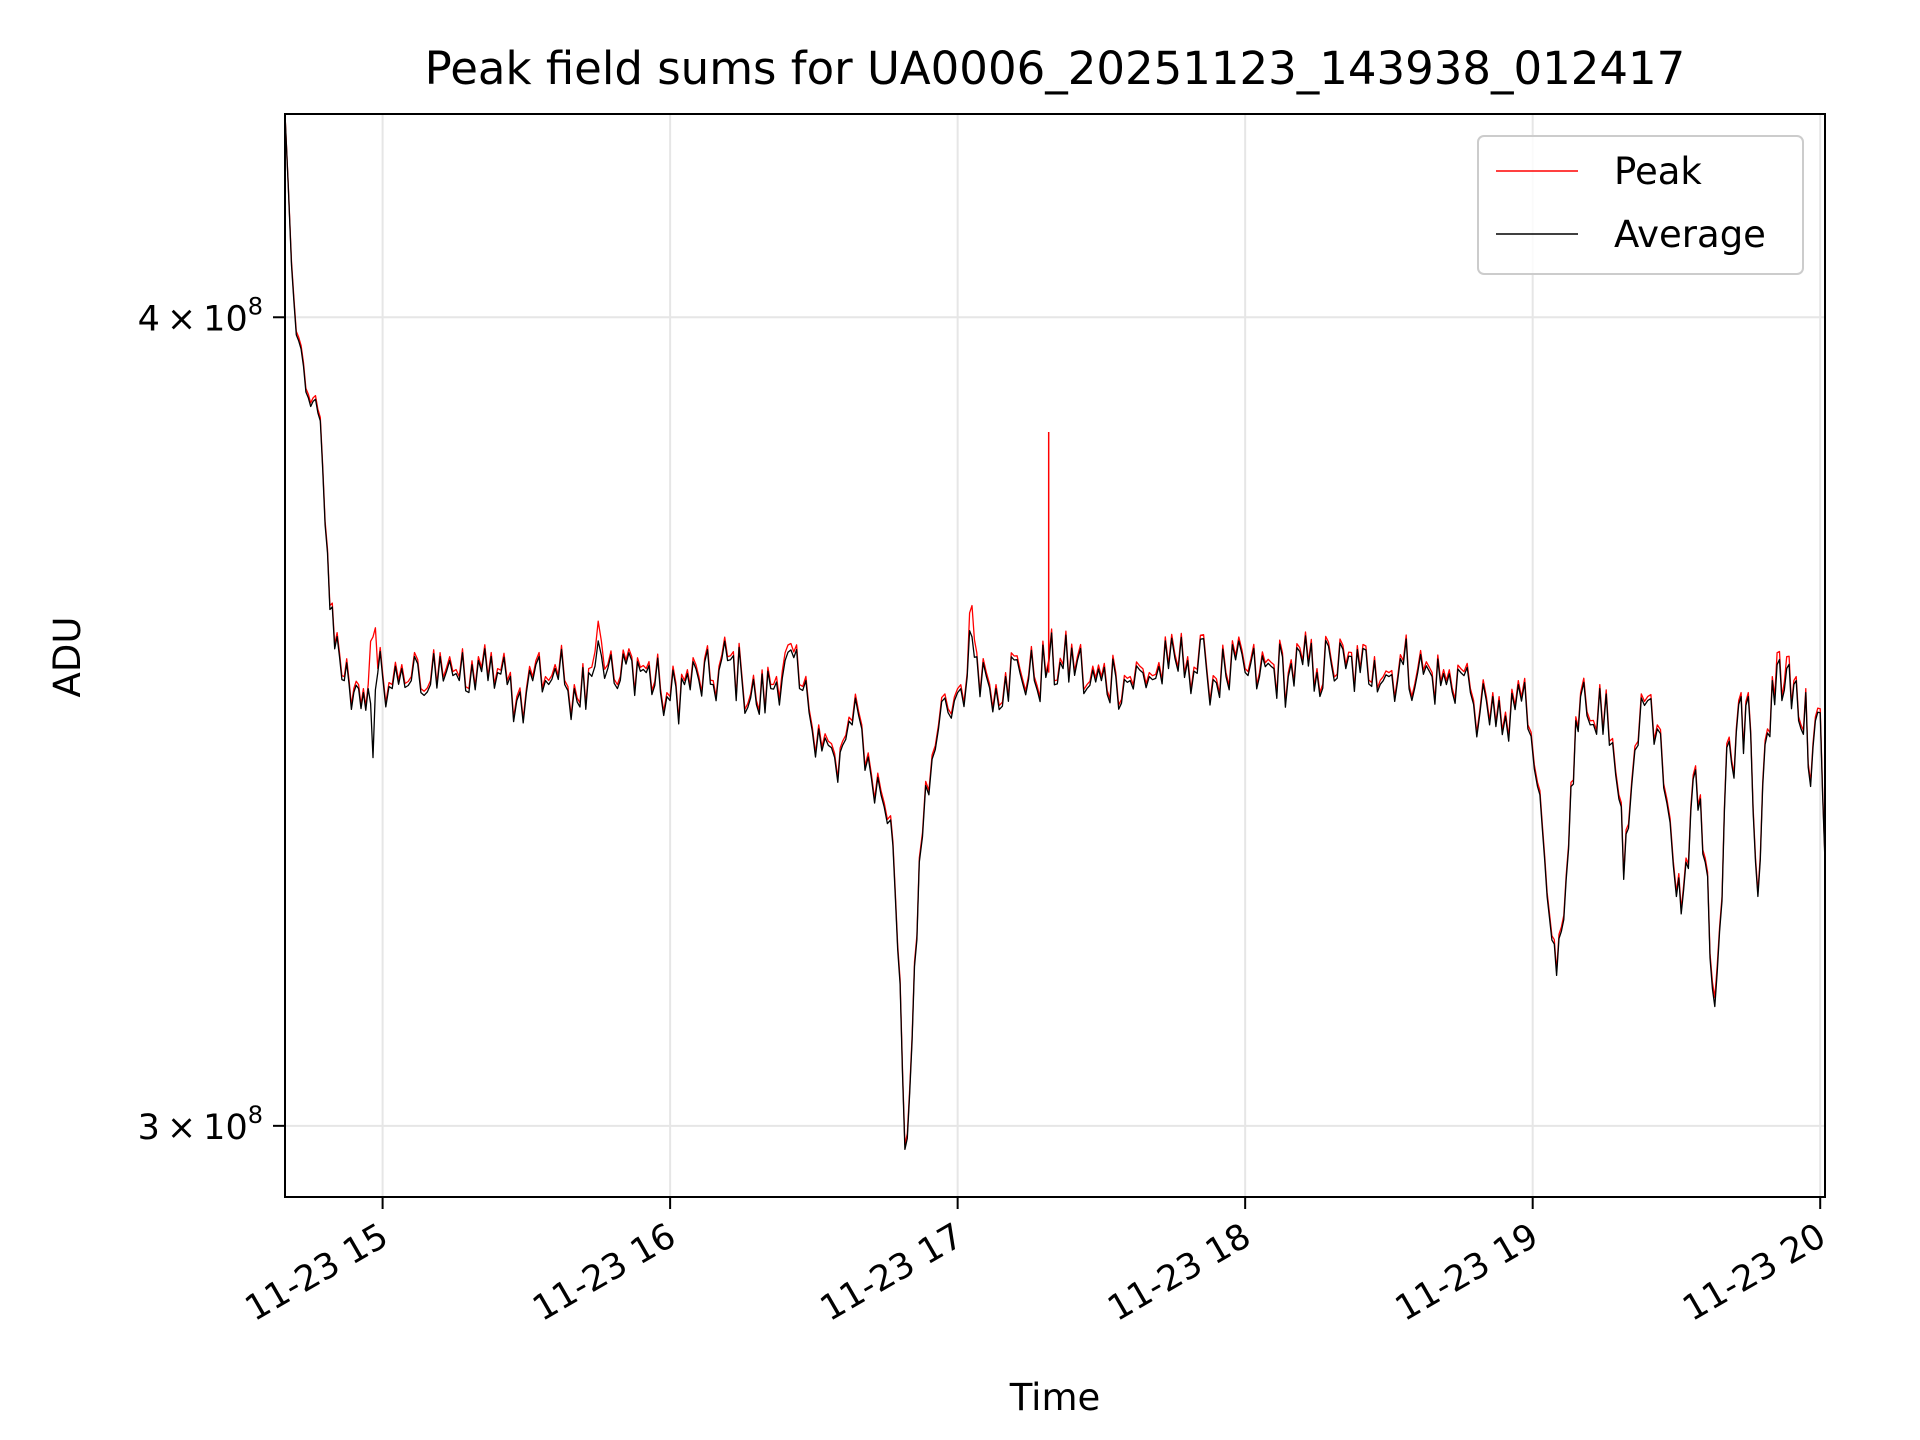 This screenshot has width=1920, height=1440. What do you see at coordinates (149, 1128) in the screenshot?
I see `y-tick-base: 3` at bounding box center [149, 1128].